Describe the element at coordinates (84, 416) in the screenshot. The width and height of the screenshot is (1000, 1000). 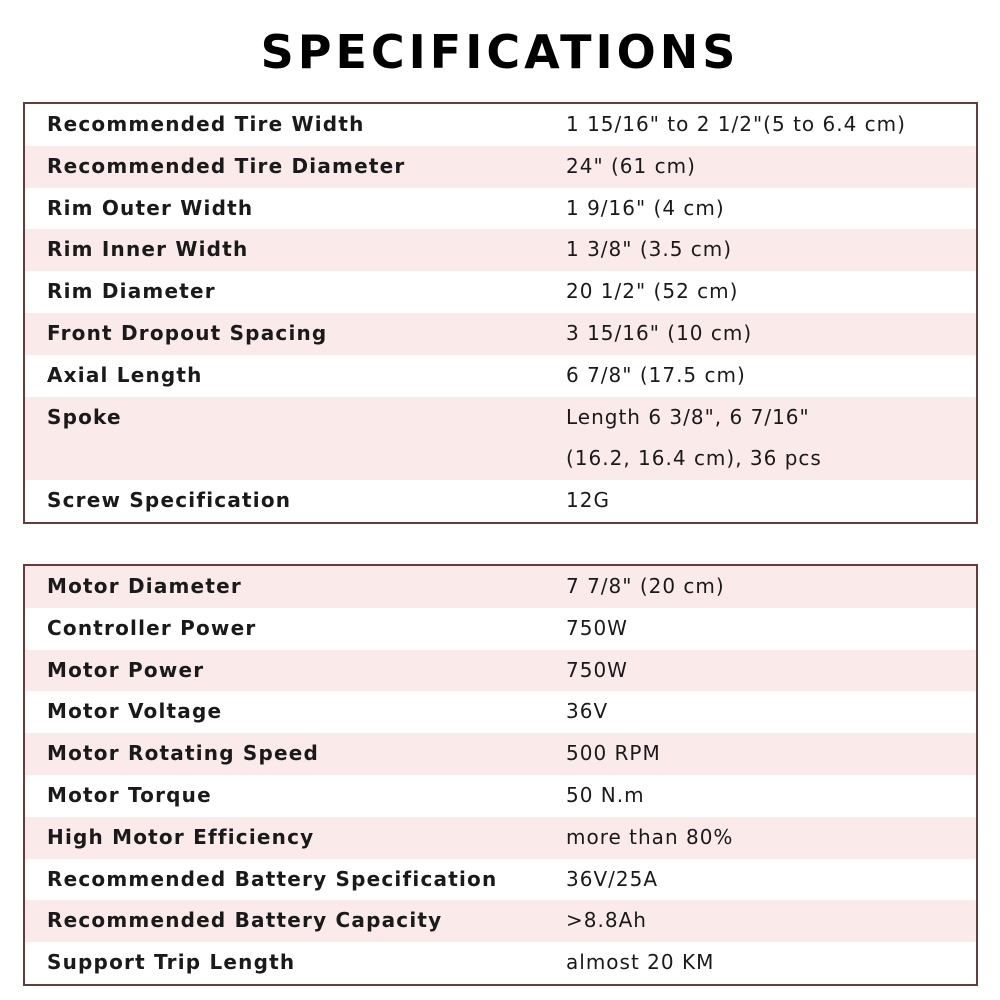
I see `spec-label: Spoke` at that location.